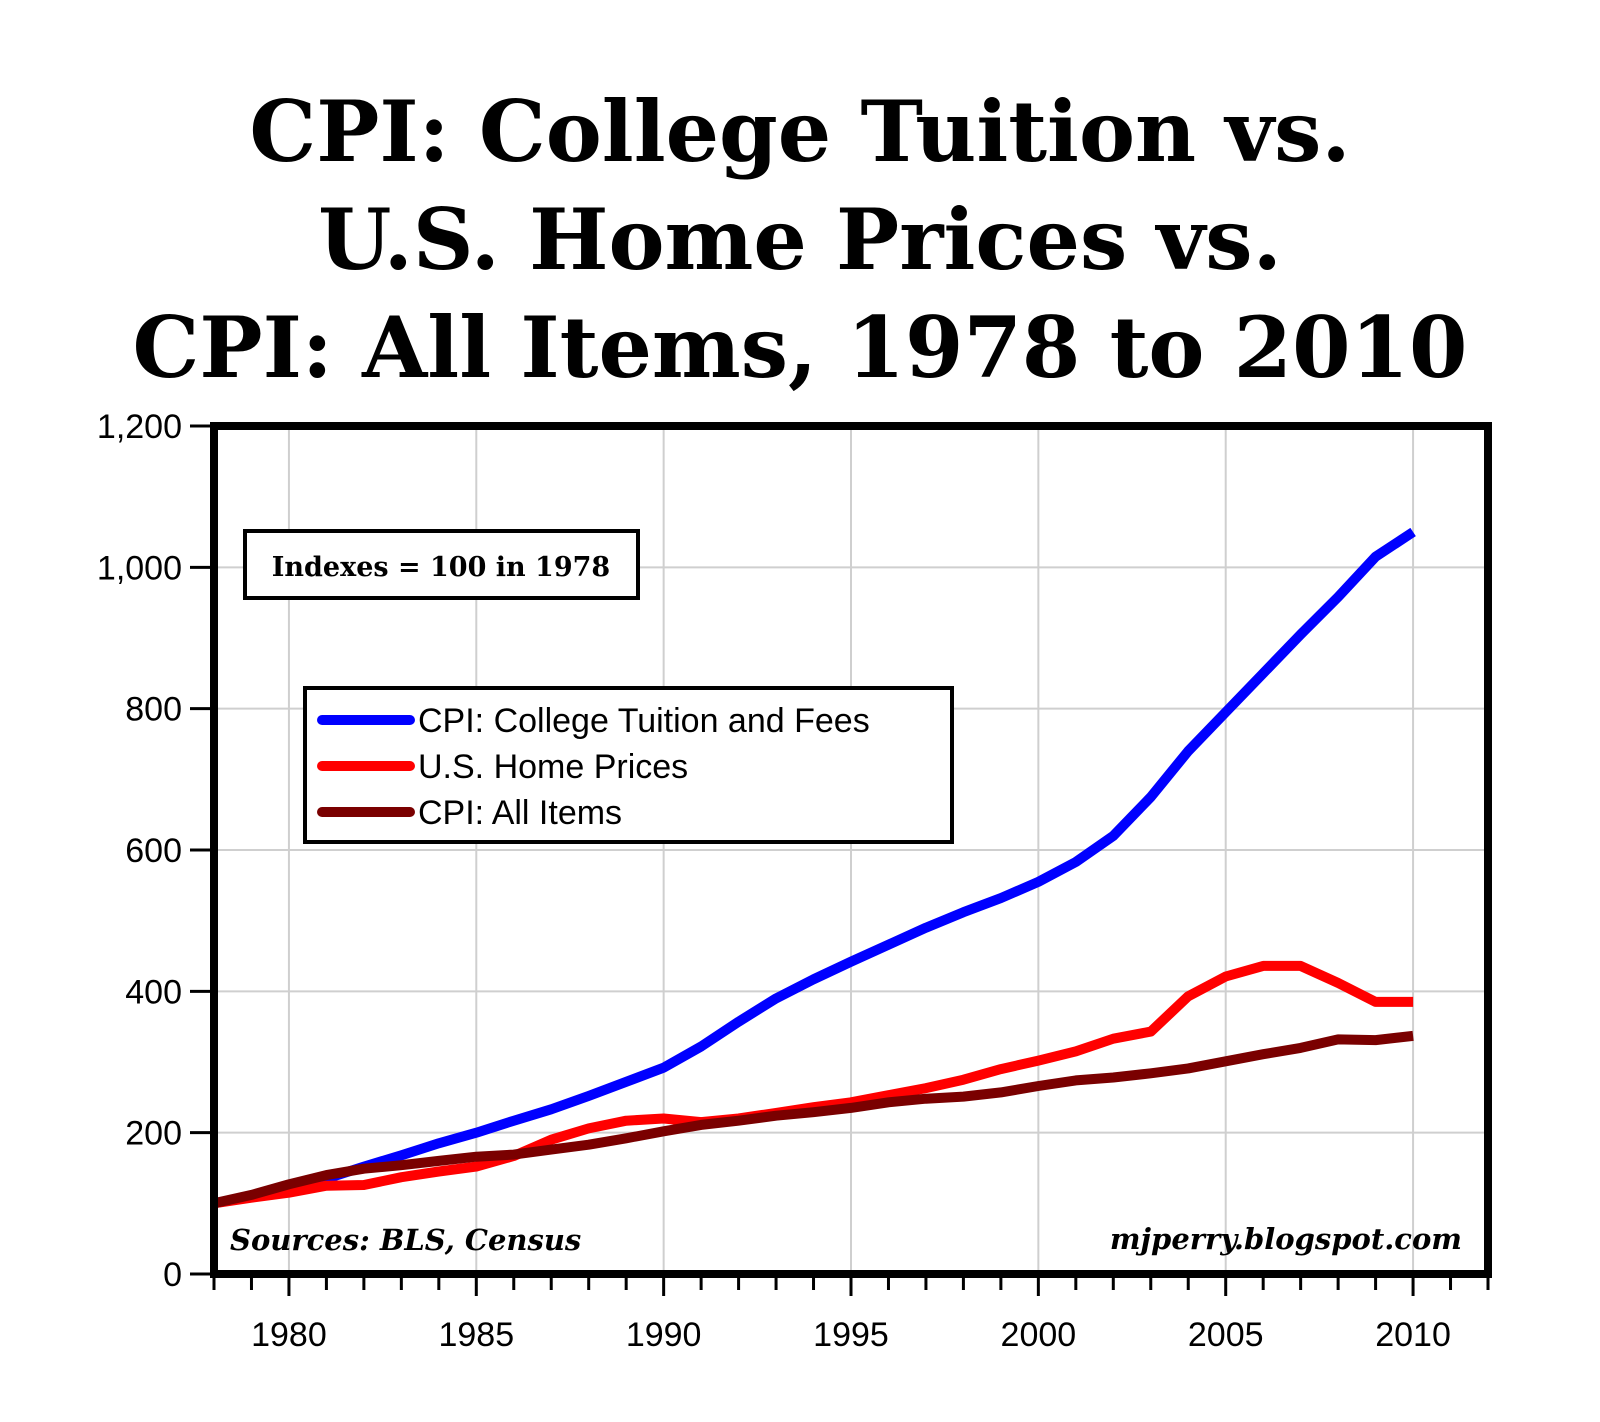  Describe the element at coordinates (800, 131) in the screenshot. I see `chart-title-line-1: CPI: College Tuition vs.` at that location.